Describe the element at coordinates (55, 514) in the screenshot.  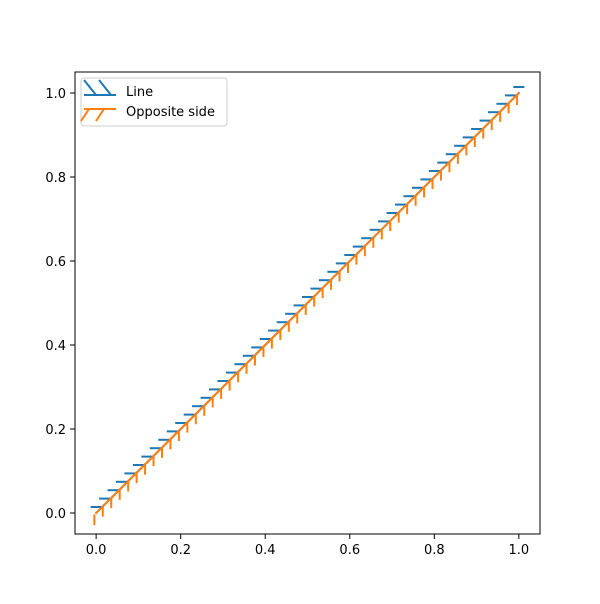
I see `y-tick-label: 0.0` at that location.